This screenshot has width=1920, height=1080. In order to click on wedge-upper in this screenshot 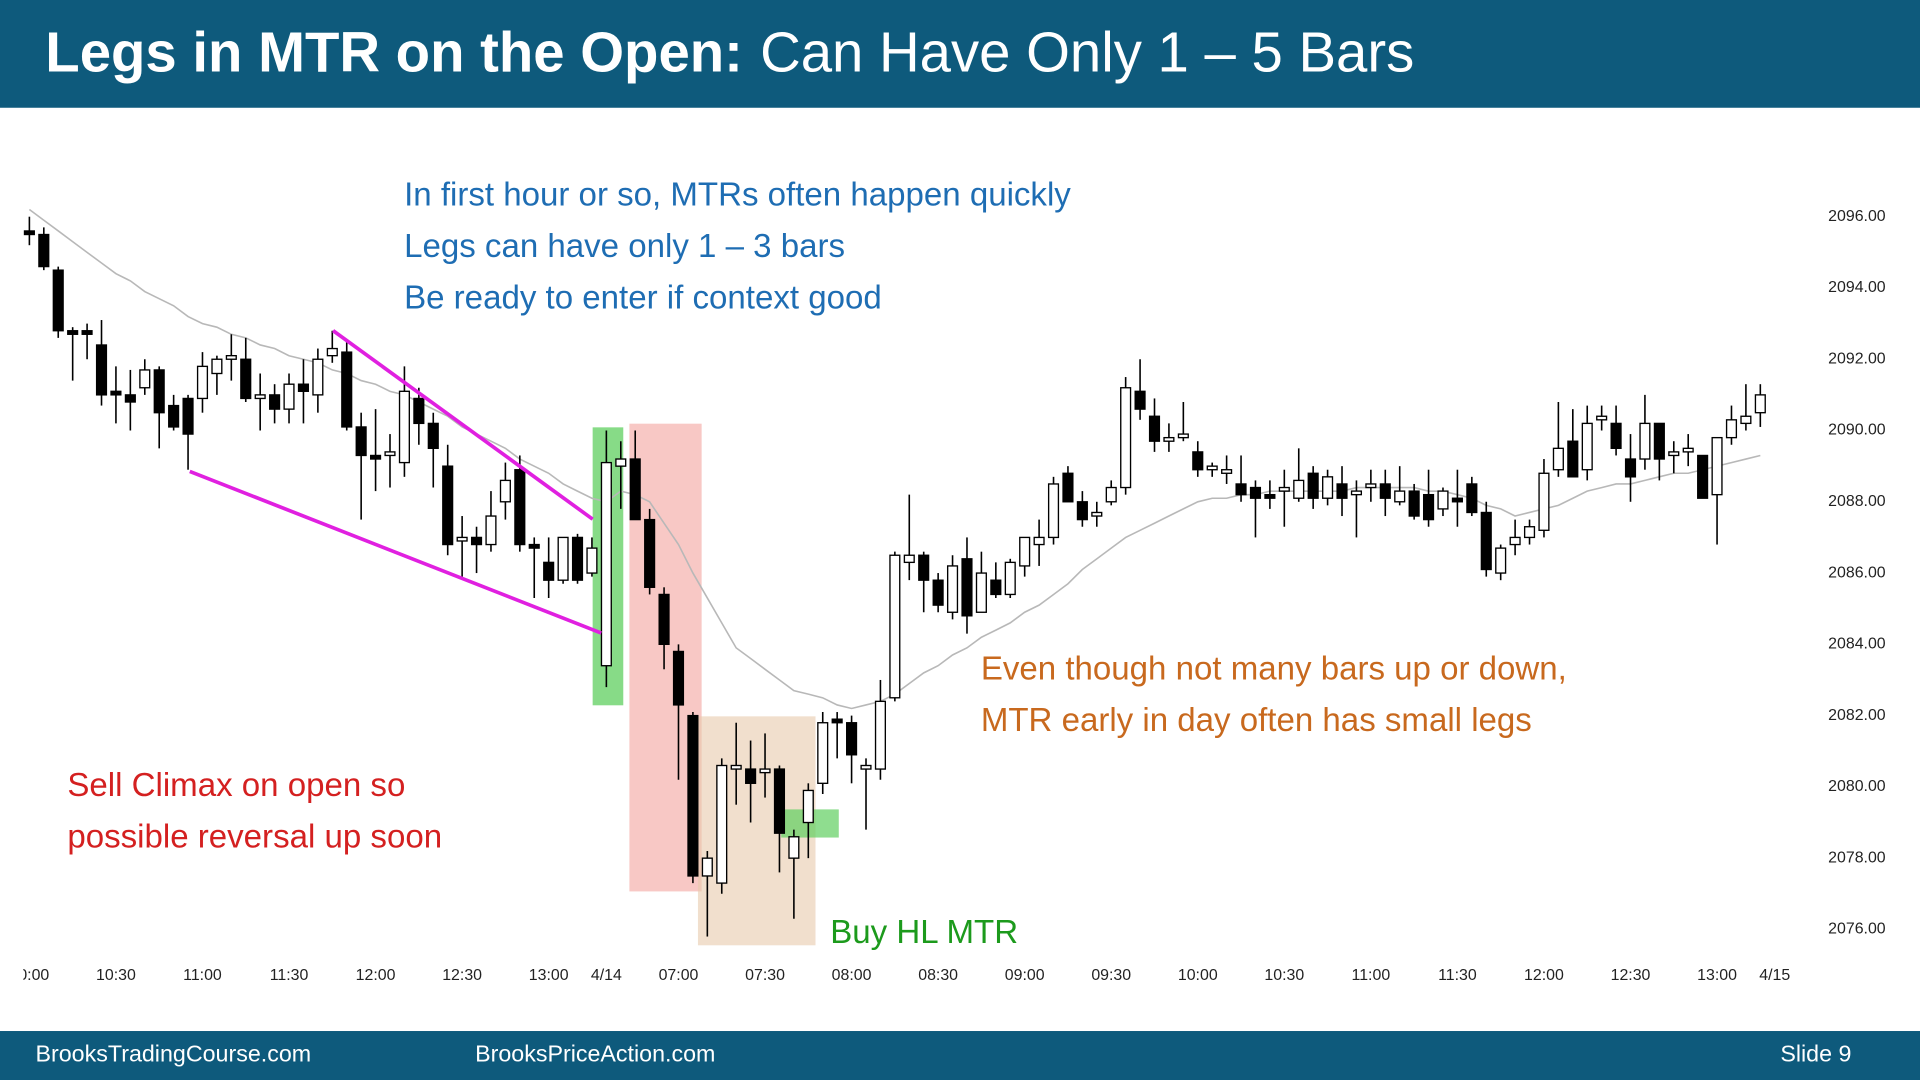, I will do `click(462, 425)`.